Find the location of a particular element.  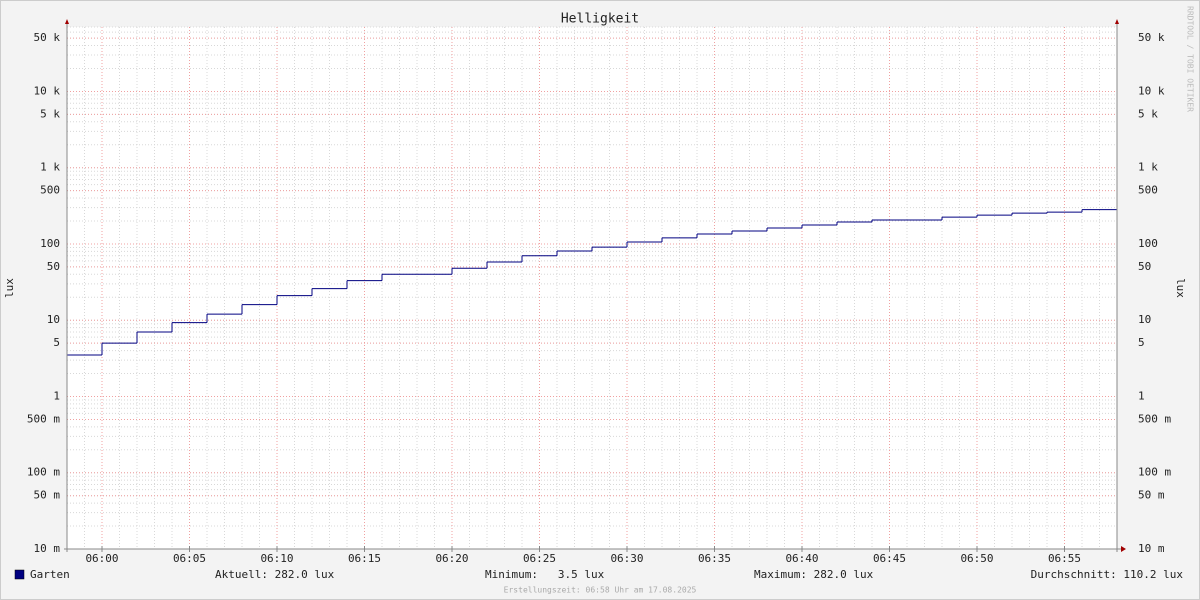

y2-tick-label: 10 k is located at coordinates (1151, 90).